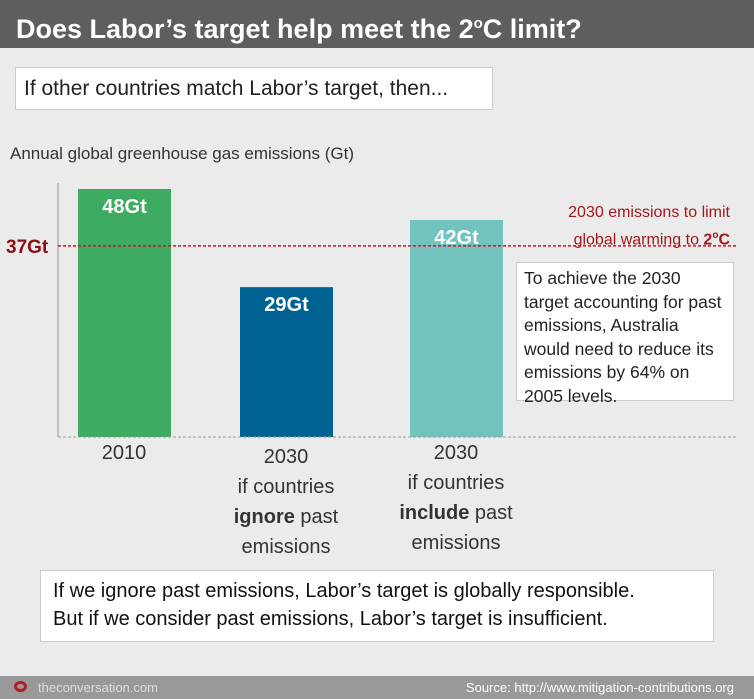  I want to click on x-tick-label-2030-include: 2030 if countries include past emissions, so click(456, 498).